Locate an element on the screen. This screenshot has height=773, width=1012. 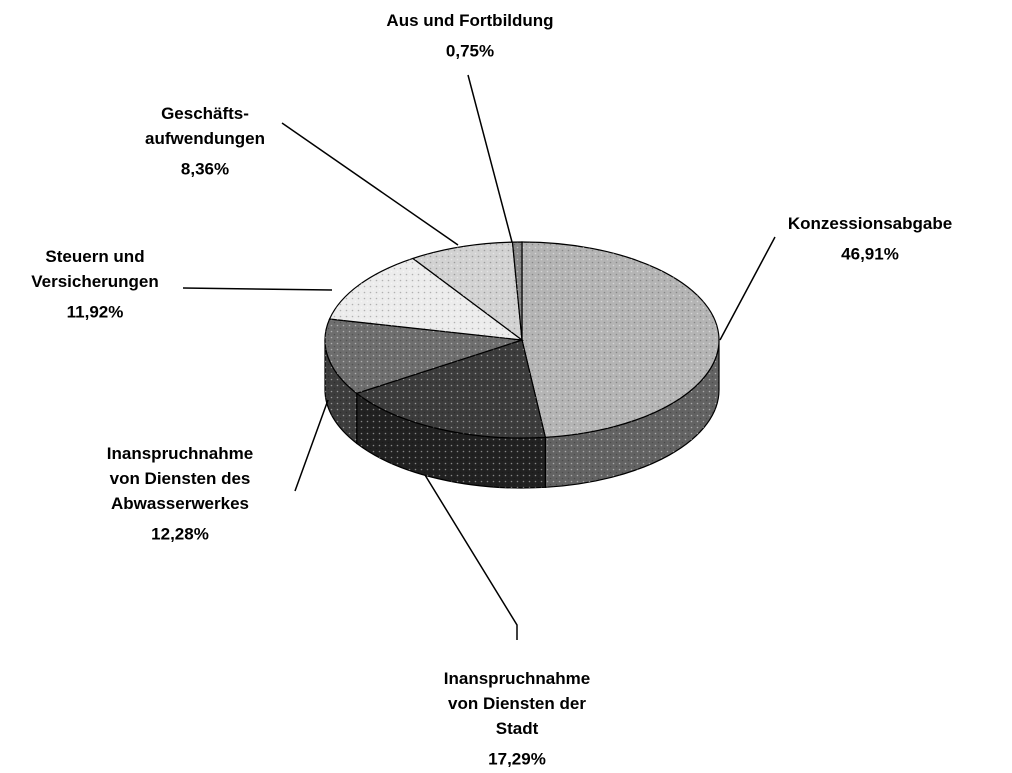
value-label: 17,29% is located at coordinates (517, 758).